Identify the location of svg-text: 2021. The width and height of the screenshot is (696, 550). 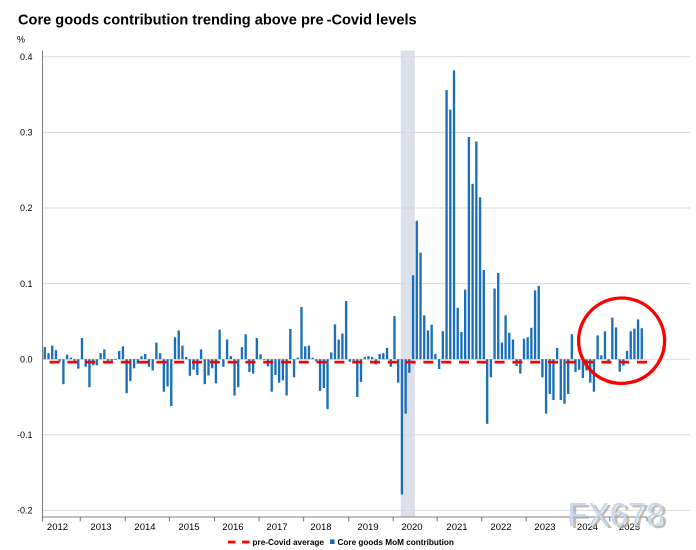
(456, 527).